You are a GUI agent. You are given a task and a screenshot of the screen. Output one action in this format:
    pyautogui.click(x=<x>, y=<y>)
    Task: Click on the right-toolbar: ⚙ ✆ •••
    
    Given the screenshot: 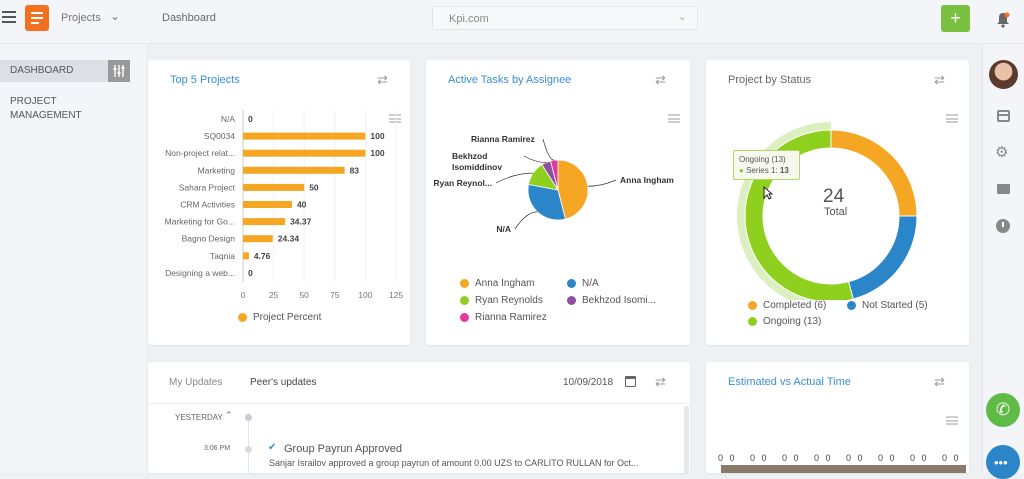 What is the action you would take?
    pyautogui.click(x=1003, y=261)
    